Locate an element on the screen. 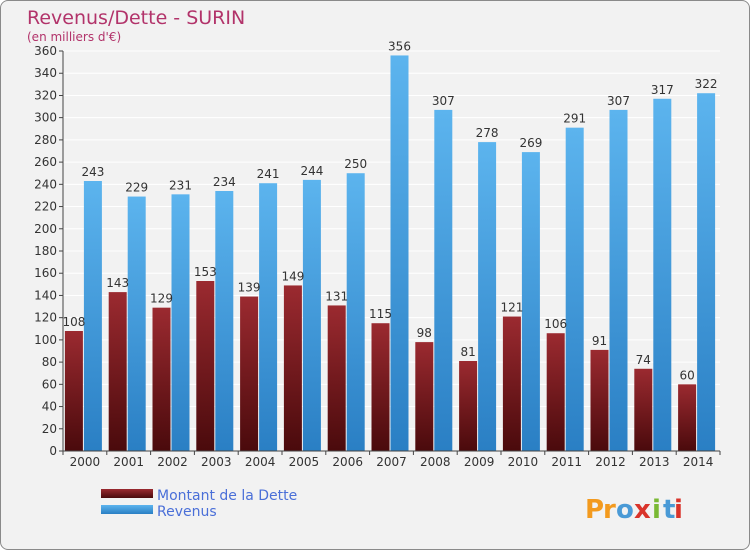 The width and height of the screenshot is (750, 550). y-tick-label: 280 is located at coordinates (45, 140).